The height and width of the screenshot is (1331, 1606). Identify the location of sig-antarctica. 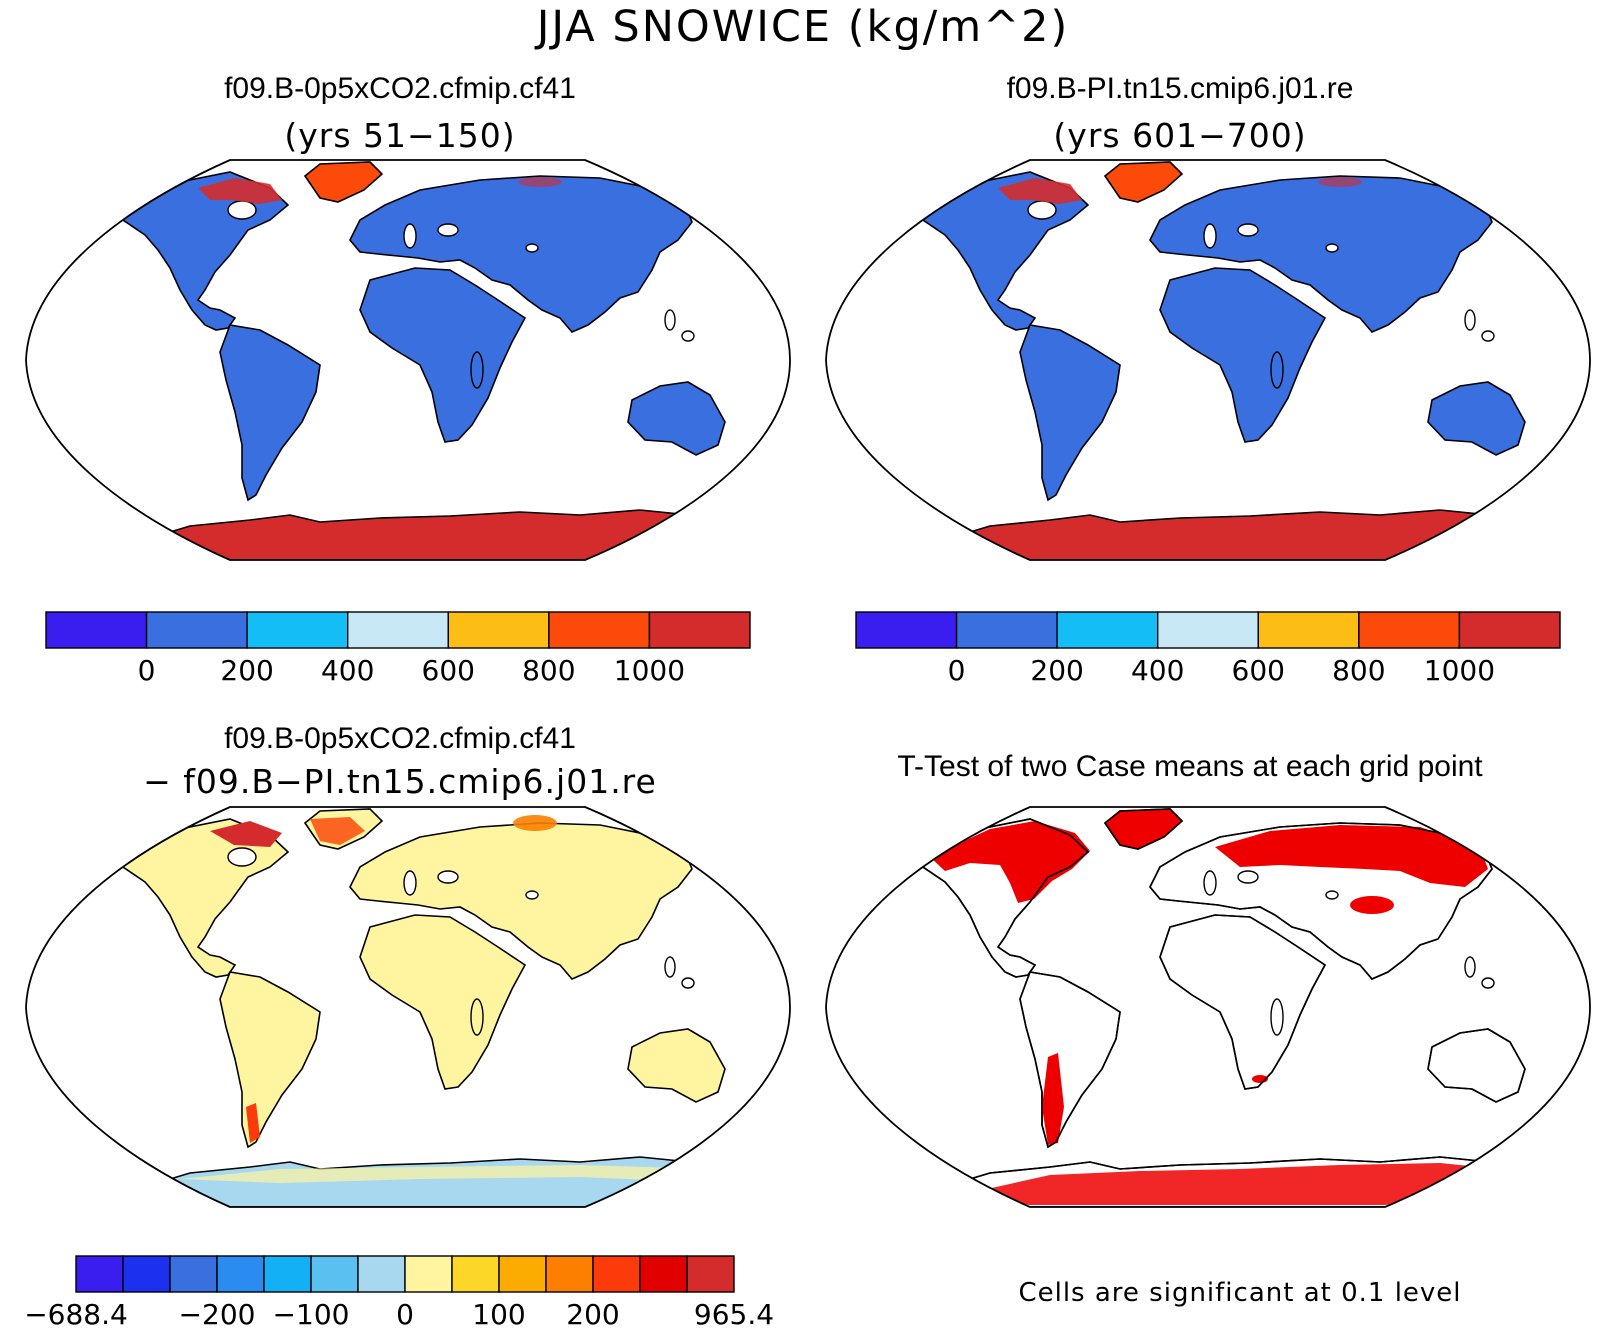
(1240, 1184).